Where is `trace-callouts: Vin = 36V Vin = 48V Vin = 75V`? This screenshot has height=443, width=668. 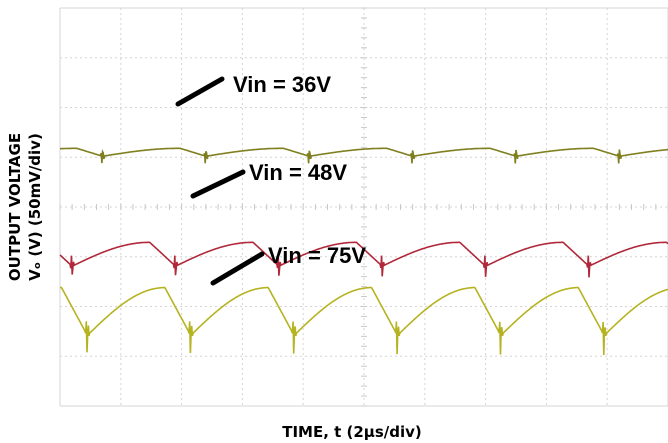 trace-callouts: Vin = 36V Vin = 48V Vin = 75V is located at coordinates (270, 179).